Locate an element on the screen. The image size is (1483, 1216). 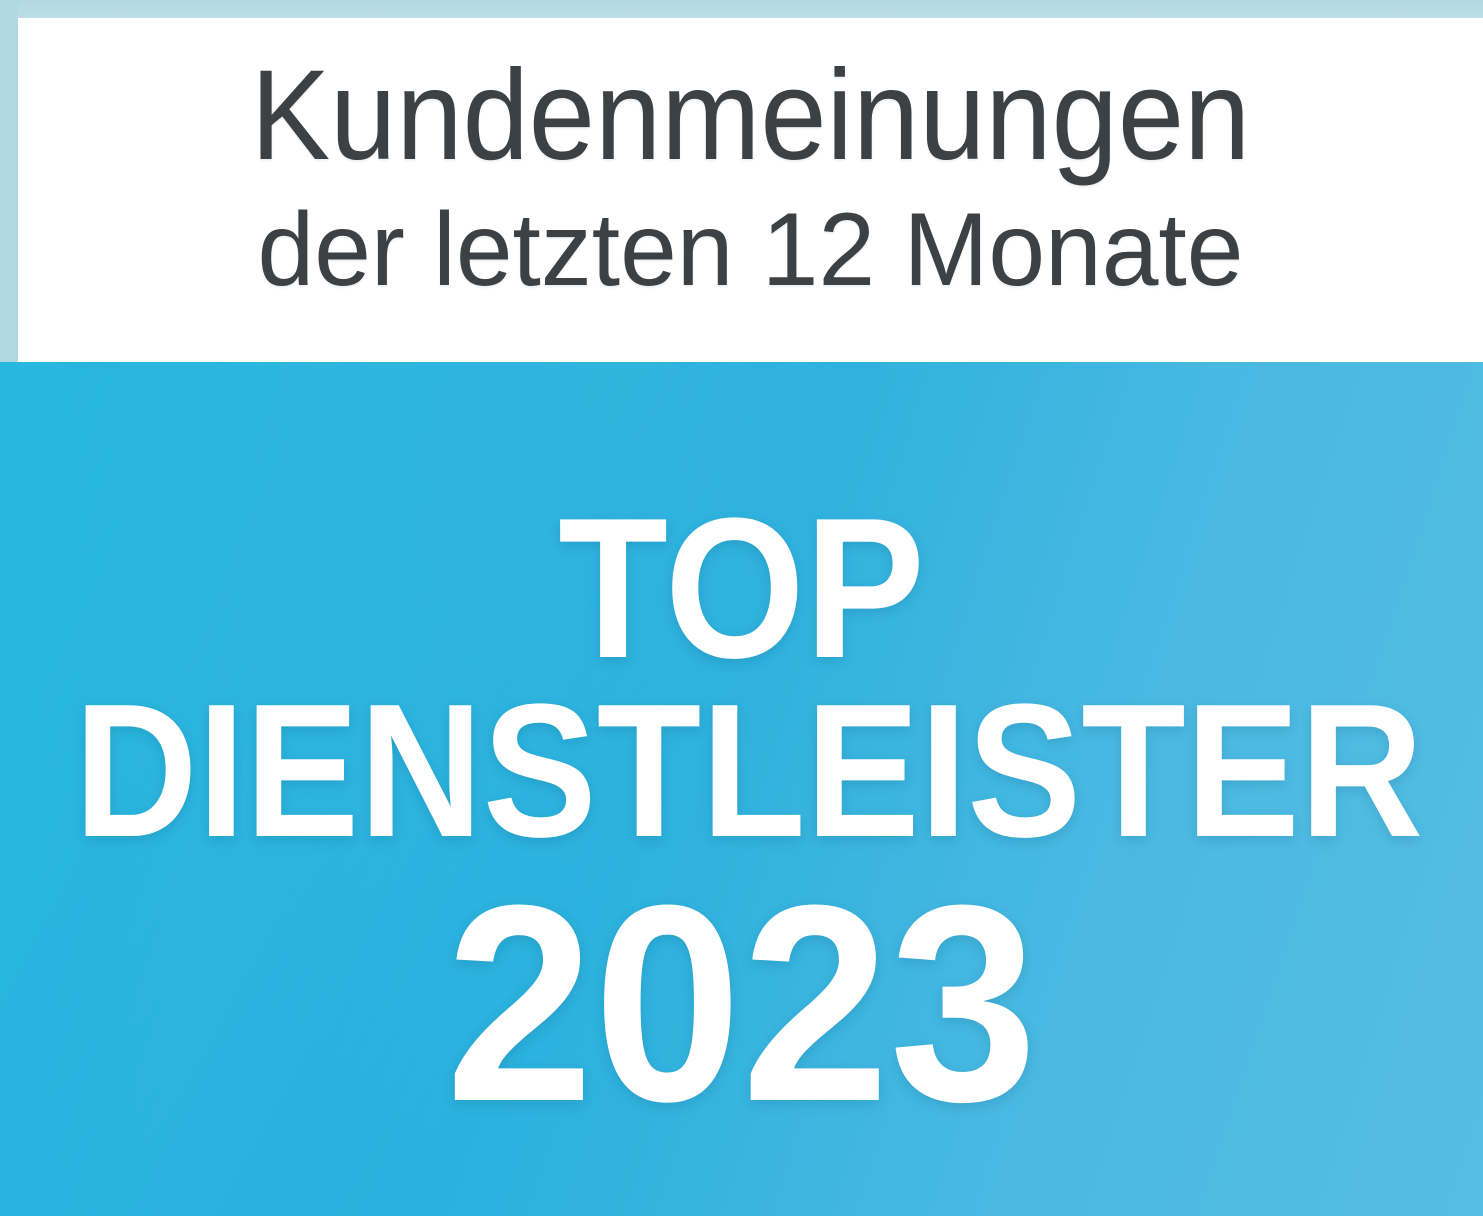
award-word-top: TOP is located at coordinates (741, 588).